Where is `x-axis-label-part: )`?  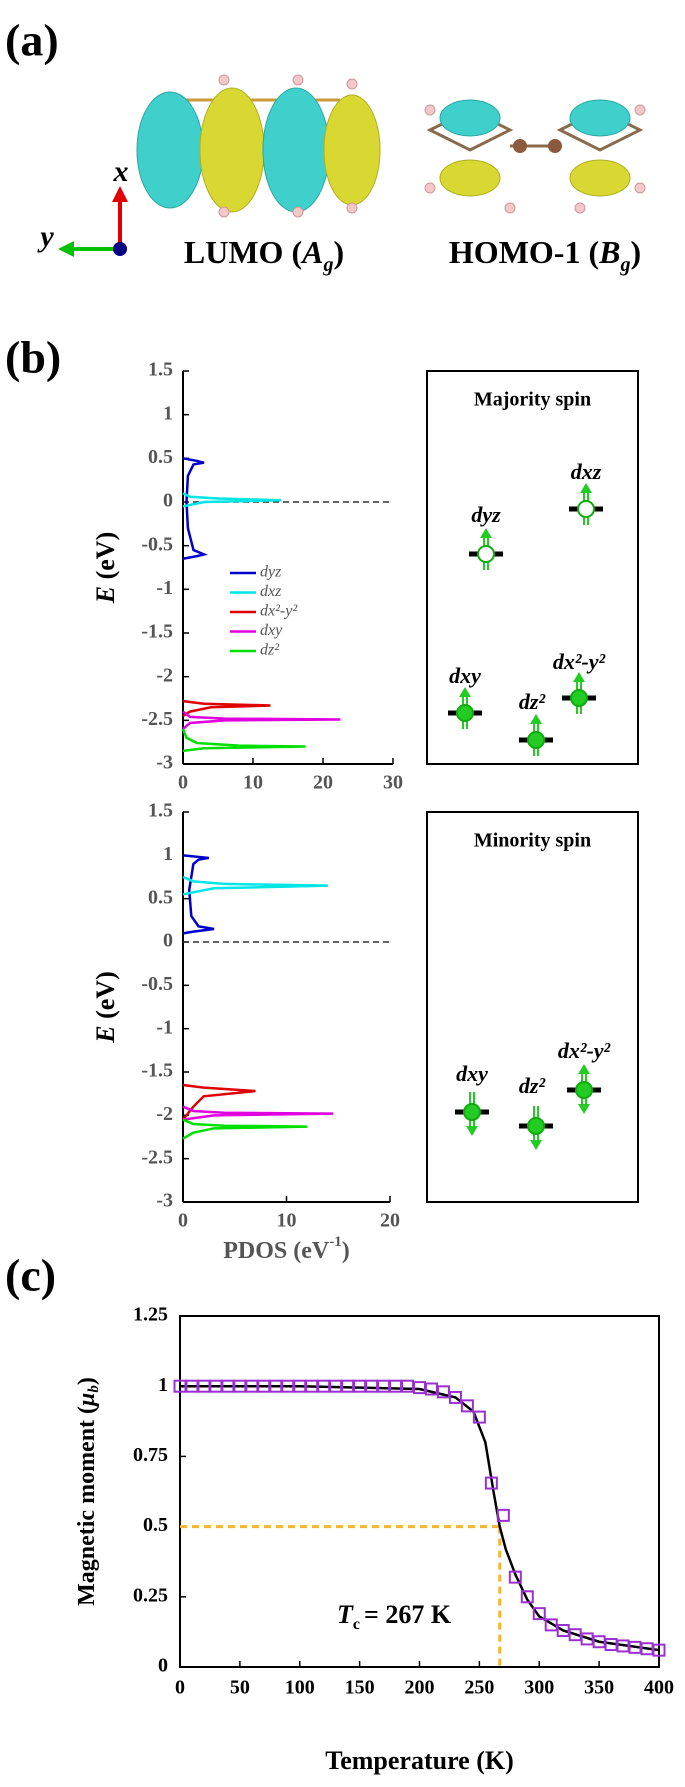 x-axis-label-part: ) is located at coordinates (346, 1251).